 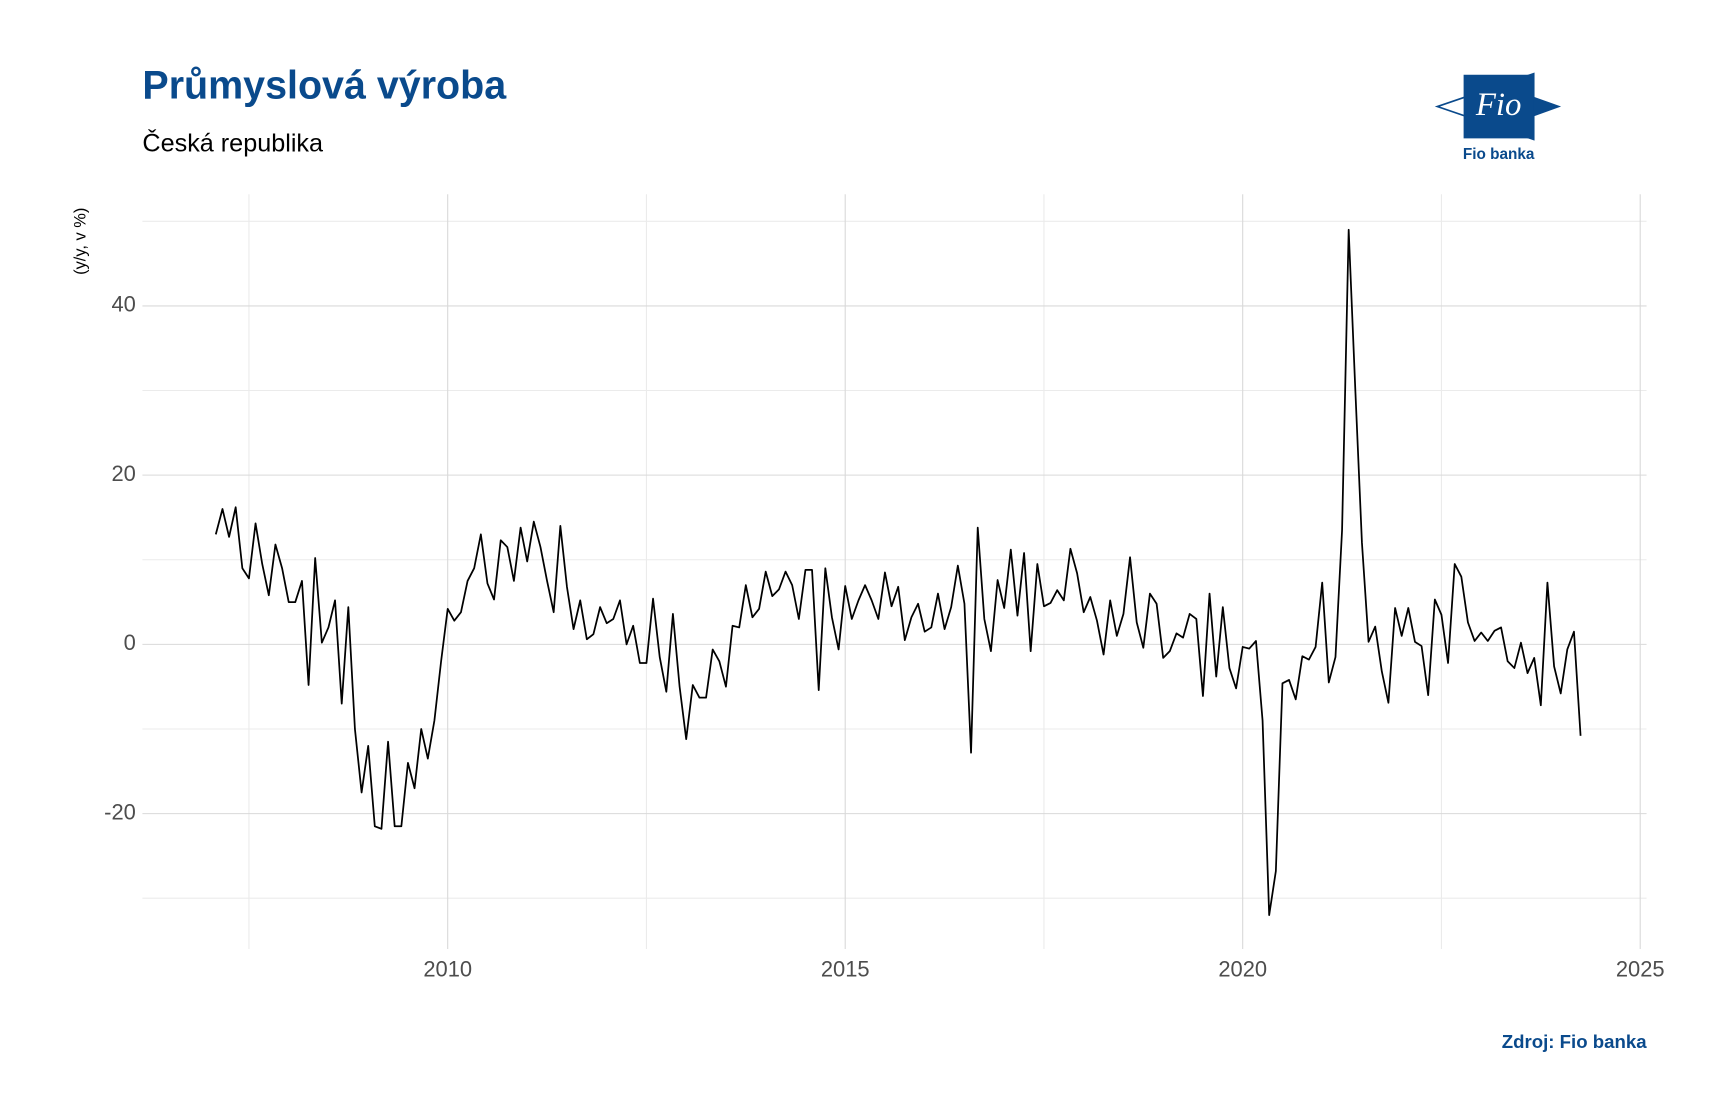 I want to click on y-tick-label: 40, so click(x=123, y=304).